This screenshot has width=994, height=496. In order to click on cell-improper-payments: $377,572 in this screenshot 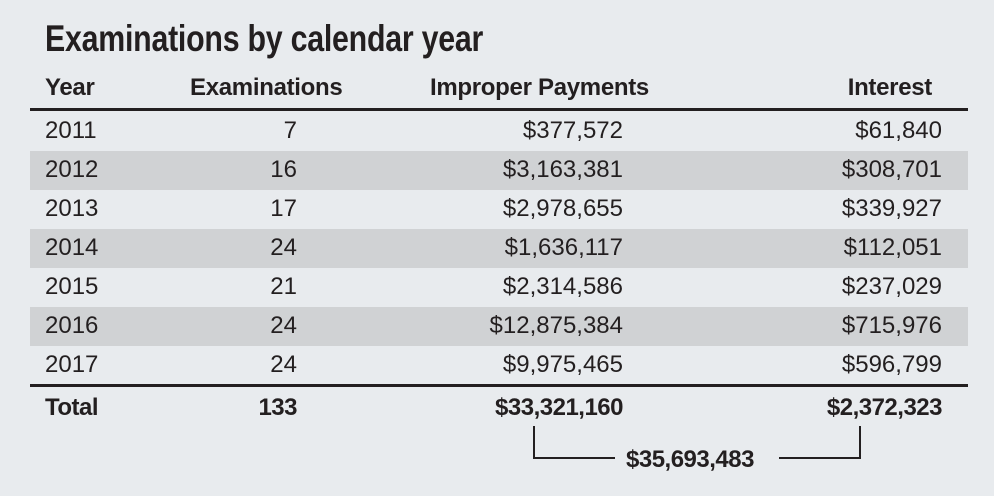, I will do `click(572, 130)`.